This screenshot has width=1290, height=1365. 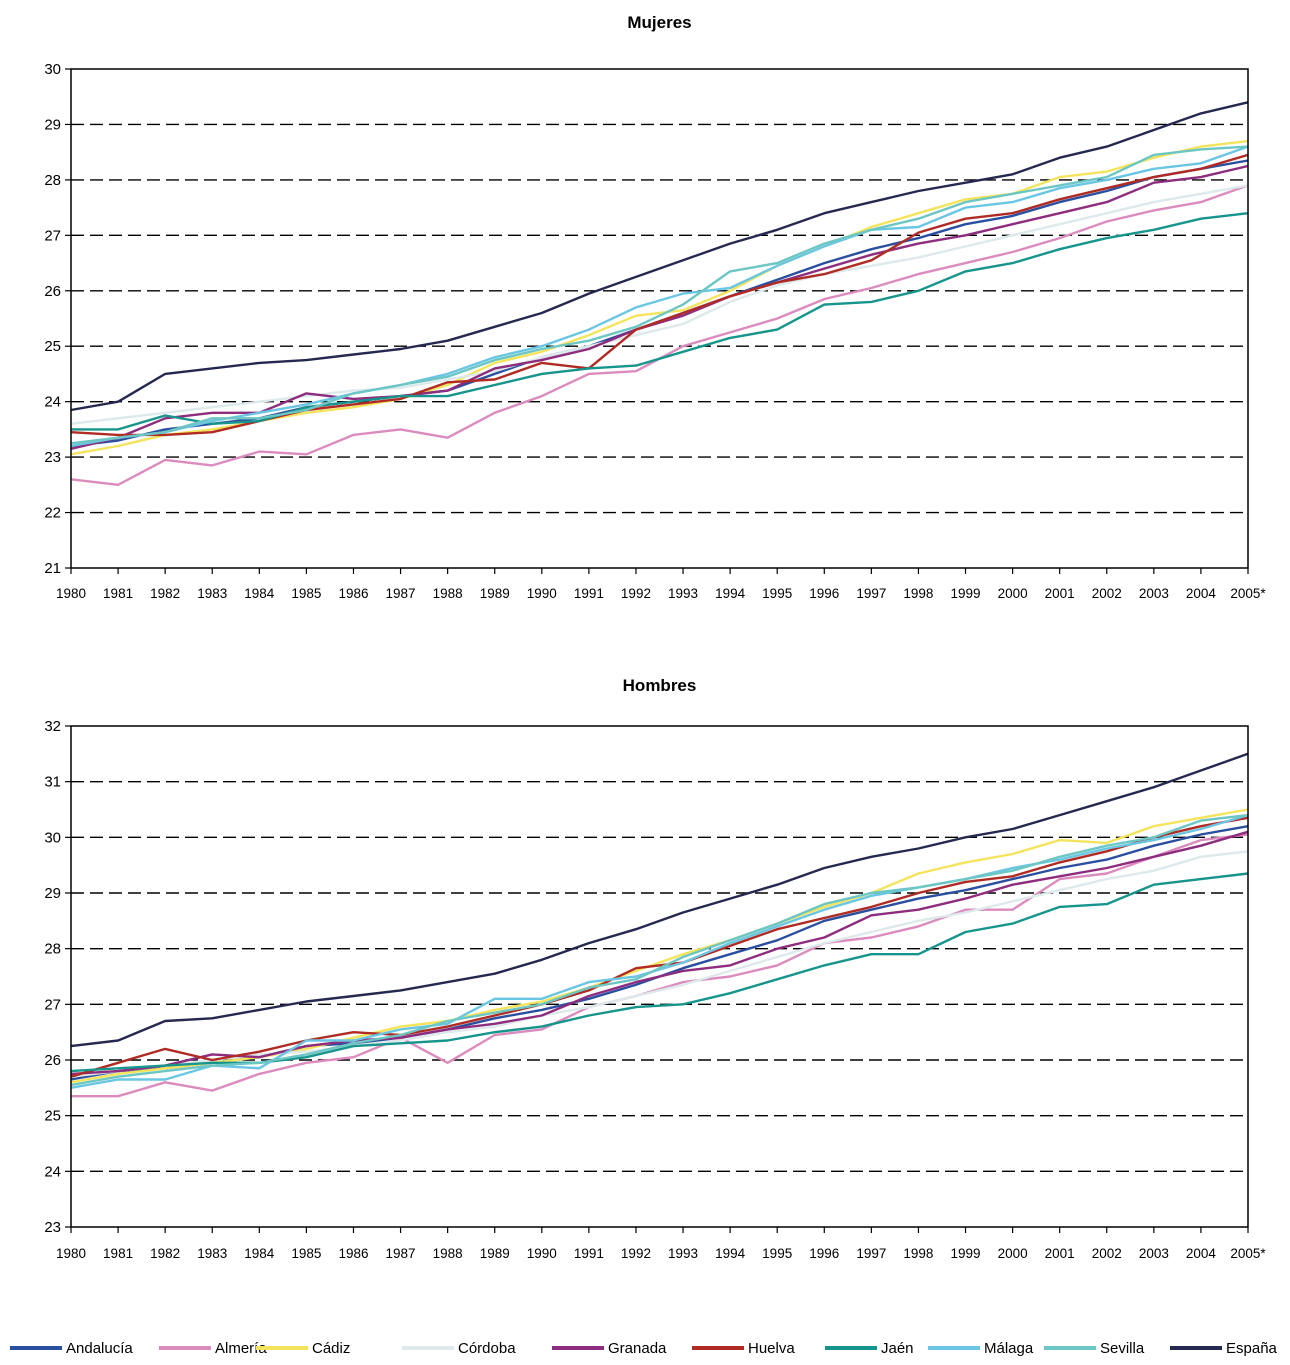 I want to click on chart-1-x-tick-label: 1999, so click(x=965, y=593).